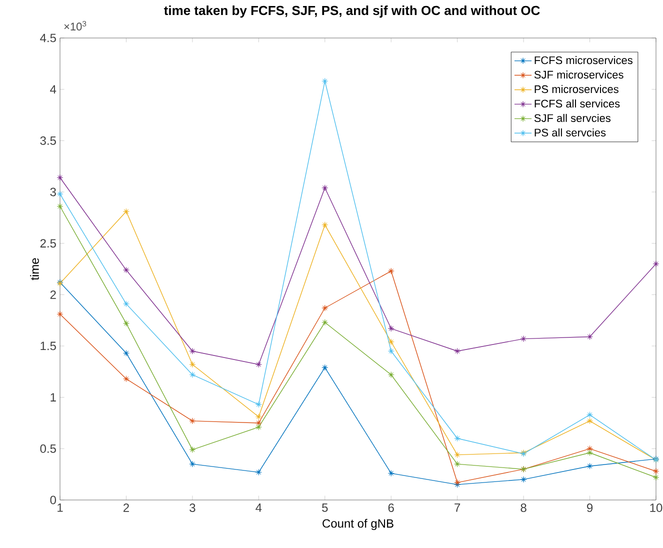 Image resolution: width=663 pixels, height=548 pixels. I want to click on chart-title: time taken by FCFS, SJF, PS, and sjf with OC and without OC, so click(352, 12).